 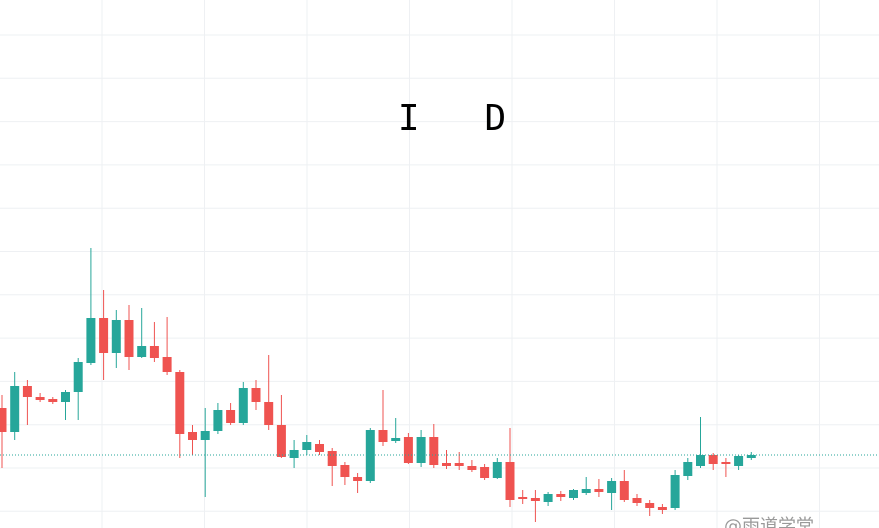 What do you see at coordinates (452, 118) in the screenshot?
I see `chart-title: I D` at bounding box center [452, 118].